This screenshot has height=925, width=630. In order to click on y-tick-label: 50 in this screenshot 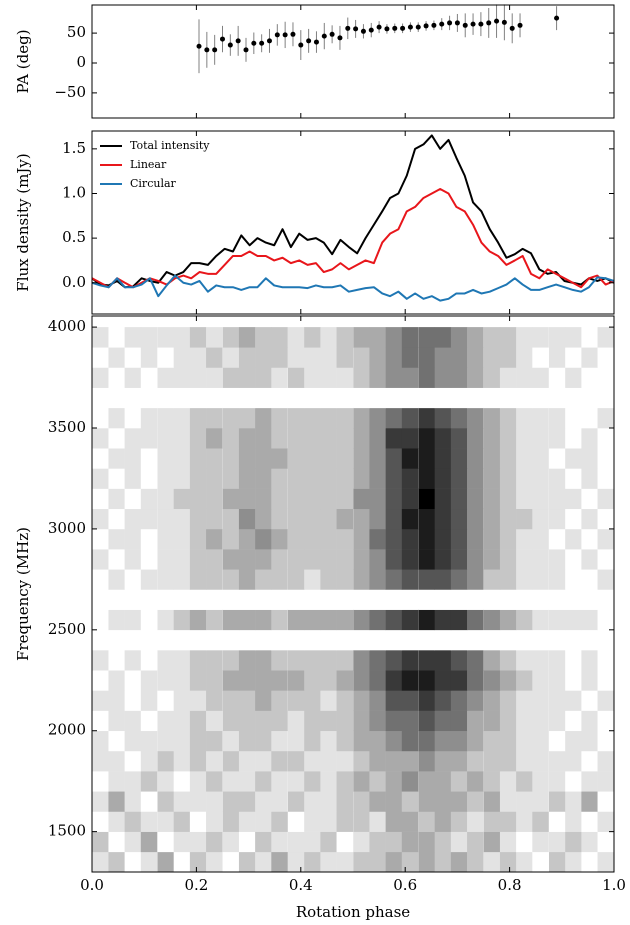, I will do `click(76, 32)`.